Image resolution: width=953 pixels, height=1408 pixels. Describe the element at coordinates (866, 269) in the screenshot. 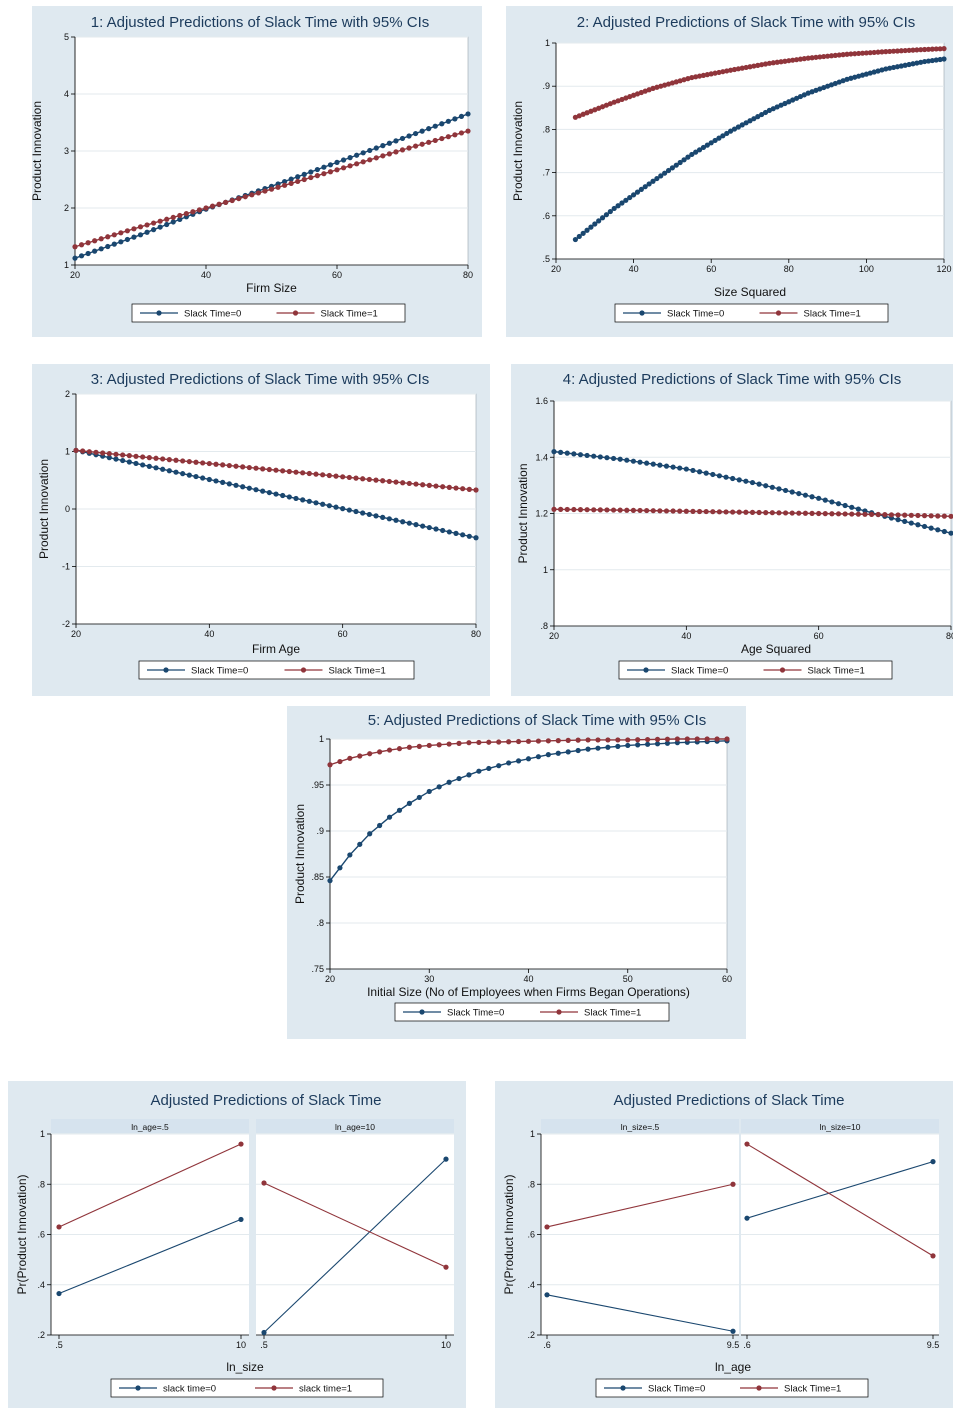

I see `x-tick-label: 100` at that location.